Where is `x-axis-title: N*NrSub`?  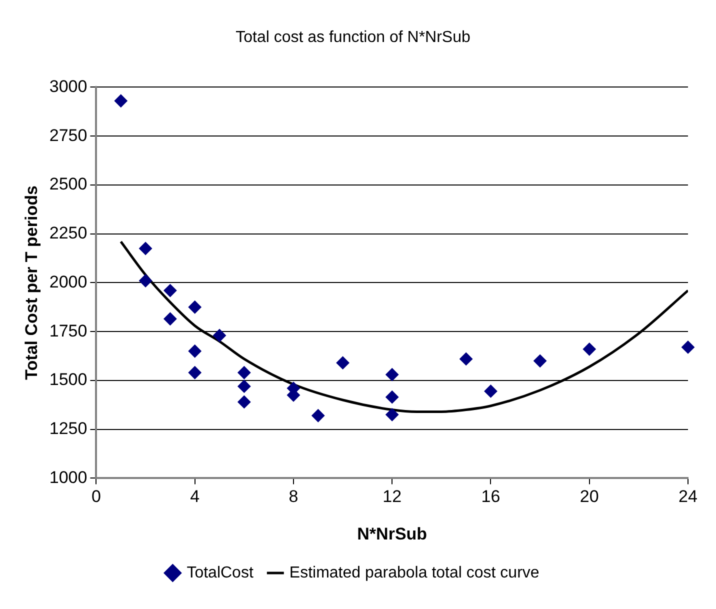
x-axis-title: N*NrSub is located at coordinates (392, 534).